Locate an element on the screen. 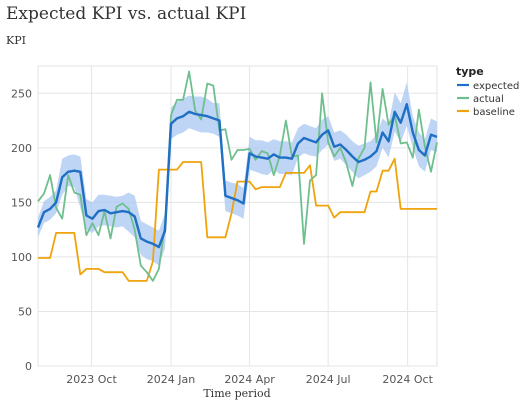  y-tick-label: 0 is located at coordinates (28, 366).